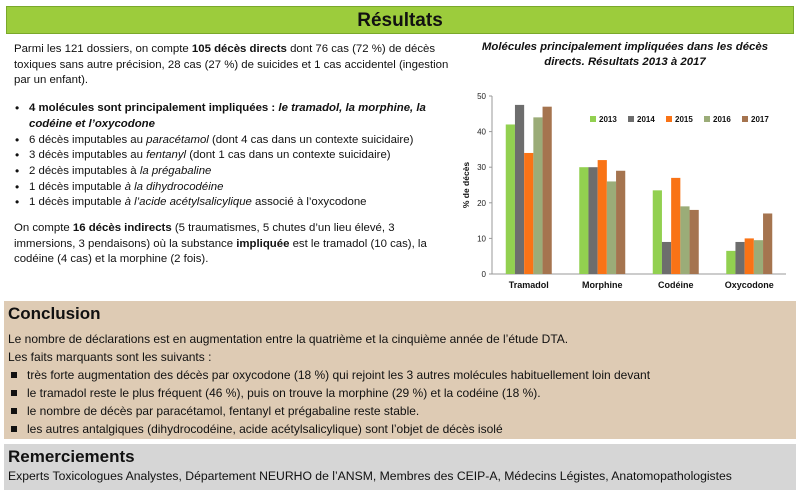 Image resolution: width=800 pixels, height=493 pixels. I want to click on bar-oxycodone-2017, so click(768, 243).